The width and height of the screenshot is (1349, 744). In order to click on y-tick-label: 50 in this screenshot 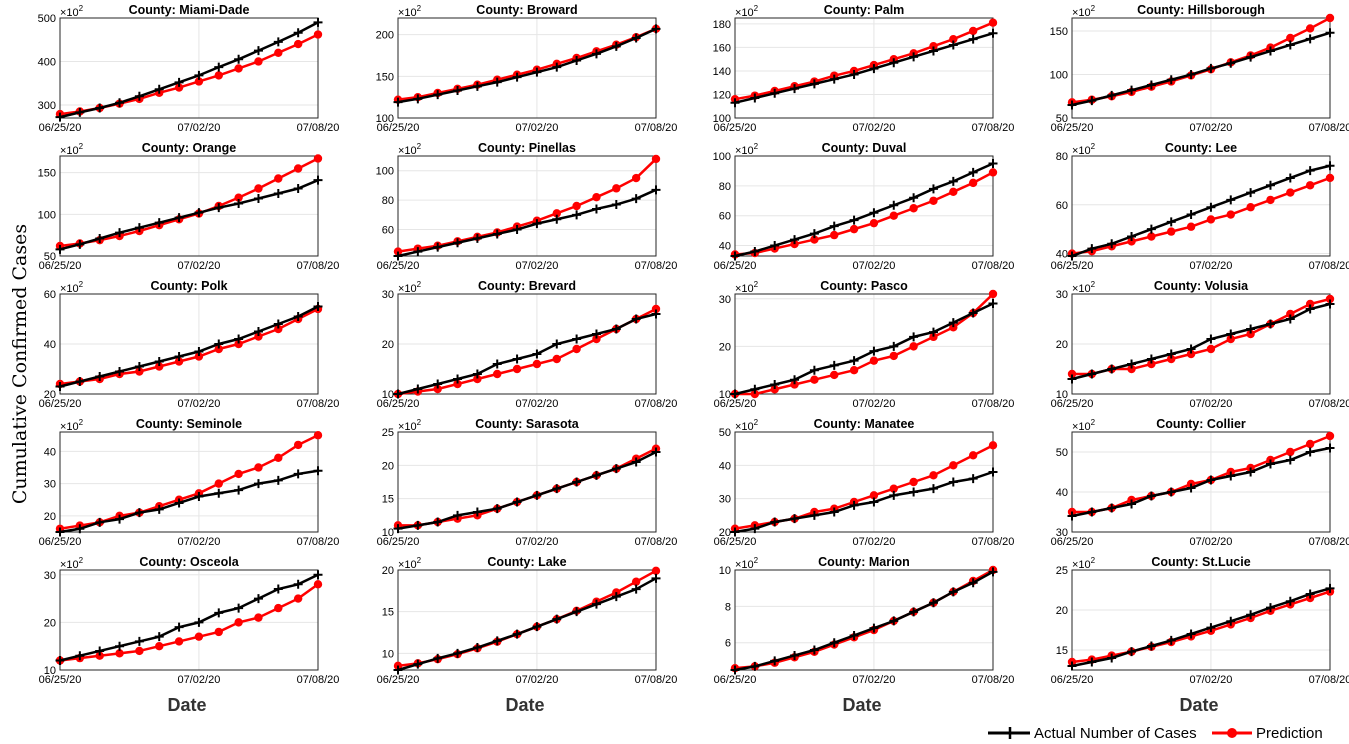, I will do `click(50, 257)`.